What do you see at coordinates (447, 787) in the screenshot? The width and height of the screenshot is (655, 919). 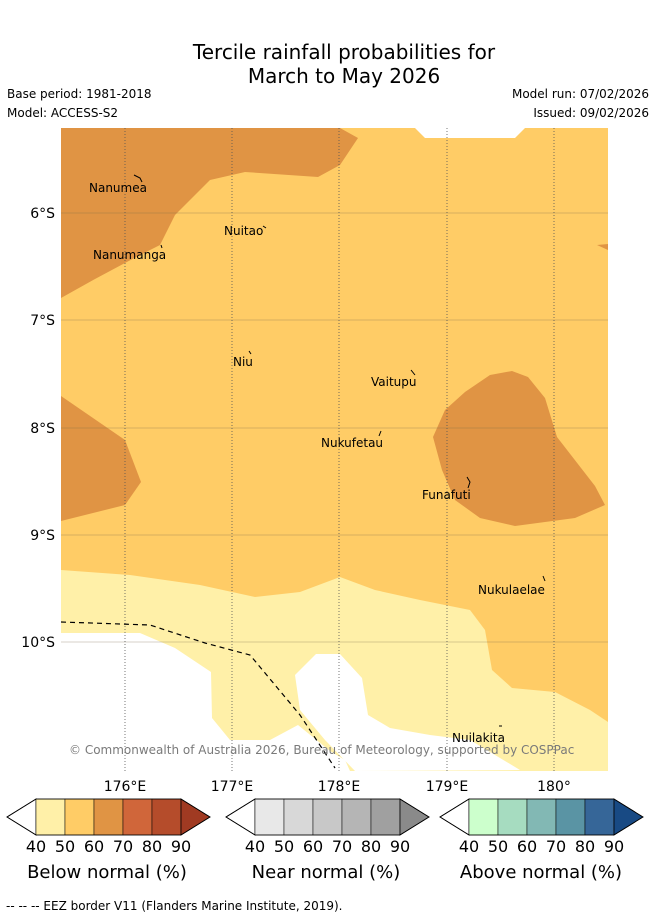 I see `lon-label-179e: 179°E` at bounding box center [447, 787].